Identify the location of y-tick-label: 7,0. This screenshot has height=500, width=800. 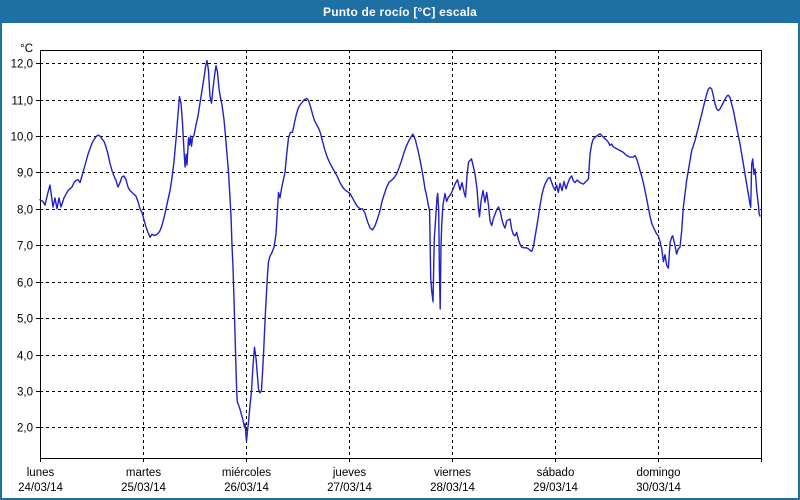
(25, 247).